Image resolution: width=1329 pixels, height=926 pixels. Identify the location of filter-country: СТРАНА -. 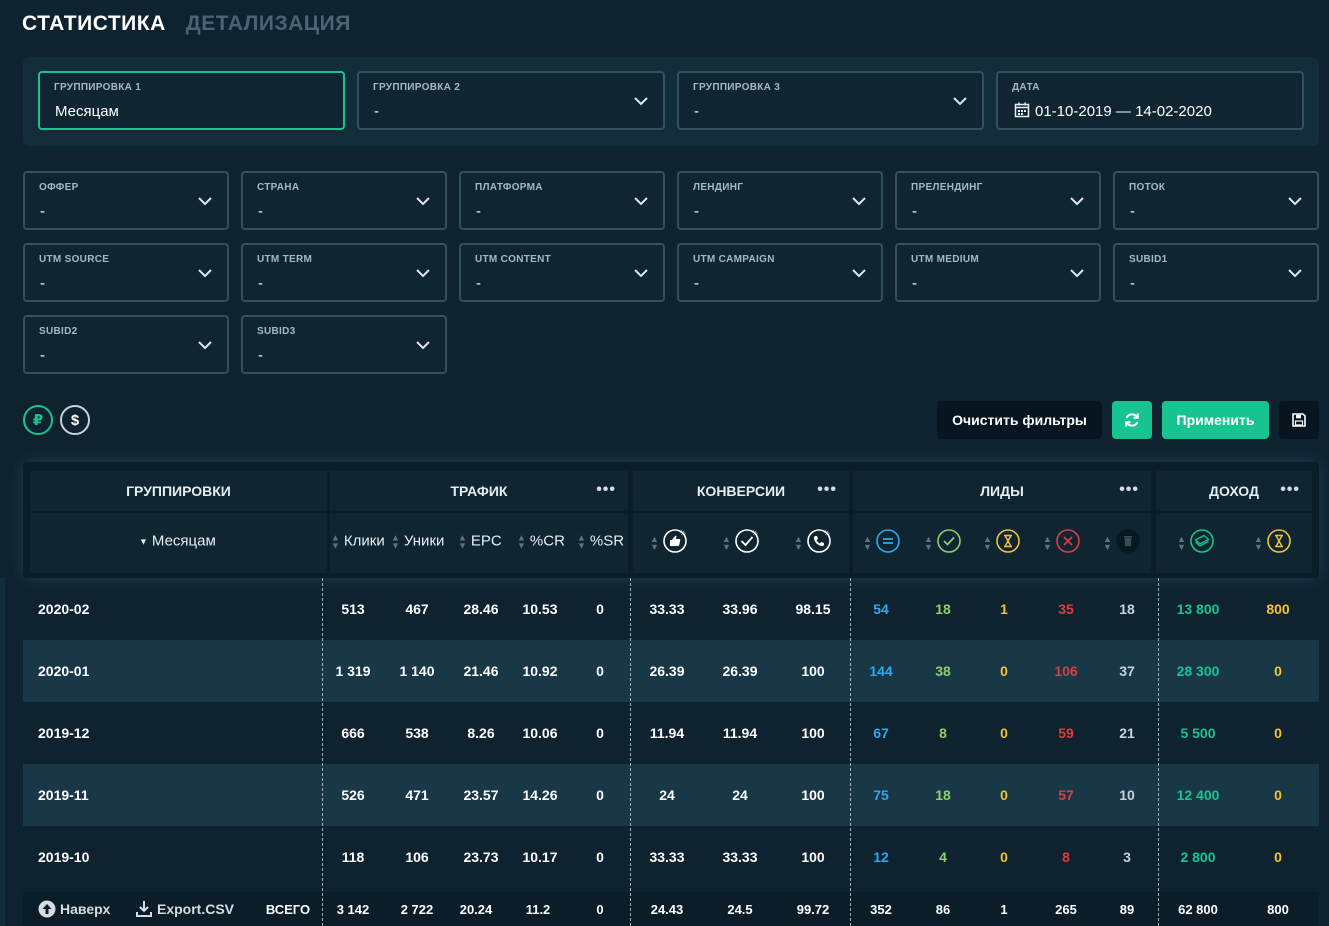
(344, 200).